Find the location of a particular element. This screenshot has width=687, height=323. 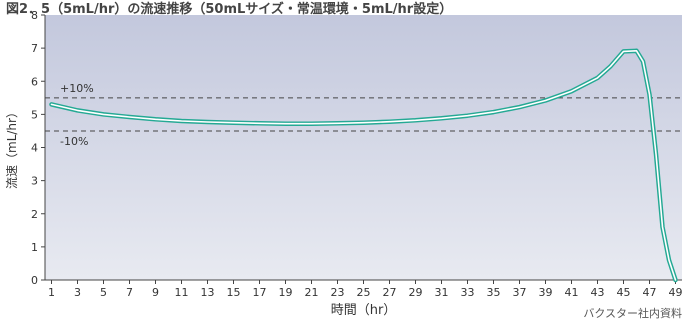

x-tick-label: 29 is located at coordinates (416, 292).